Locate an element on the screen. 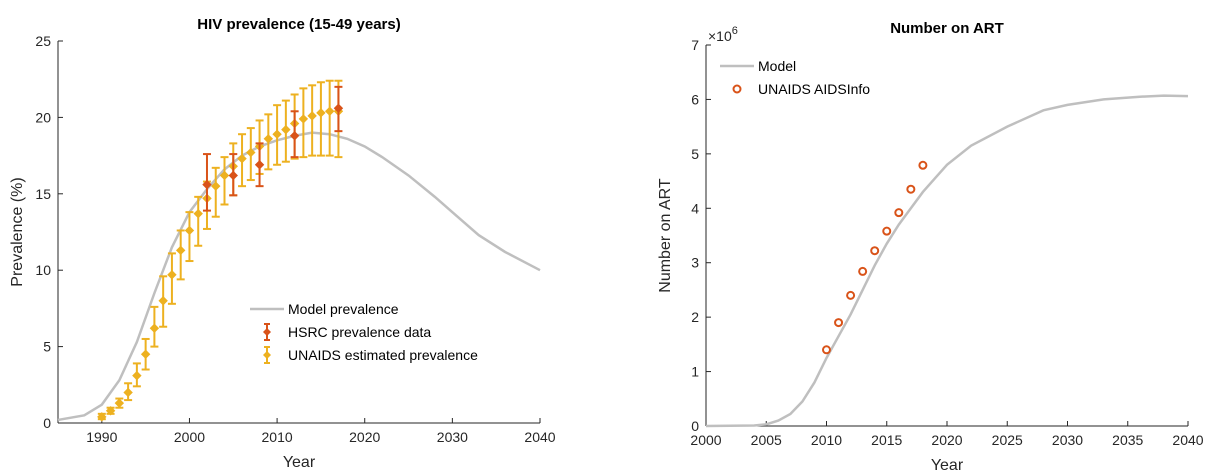  y-tick-label: 1 is located at coordinates (695, 372).